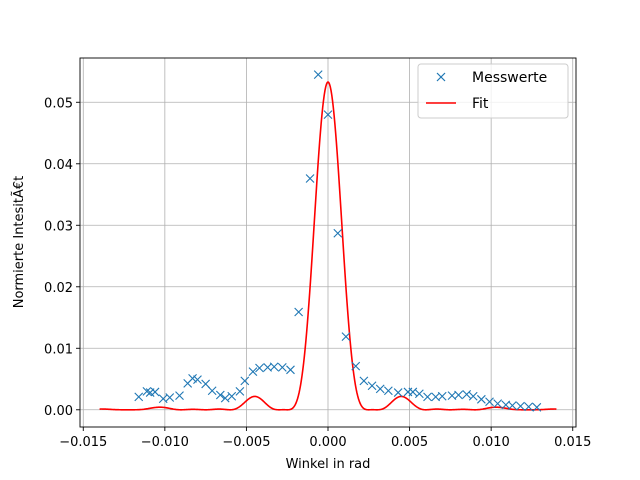 The height and width of the screenshot is (480, 640). I want to click on y-tick-label: 0.00, so click(58, 411).